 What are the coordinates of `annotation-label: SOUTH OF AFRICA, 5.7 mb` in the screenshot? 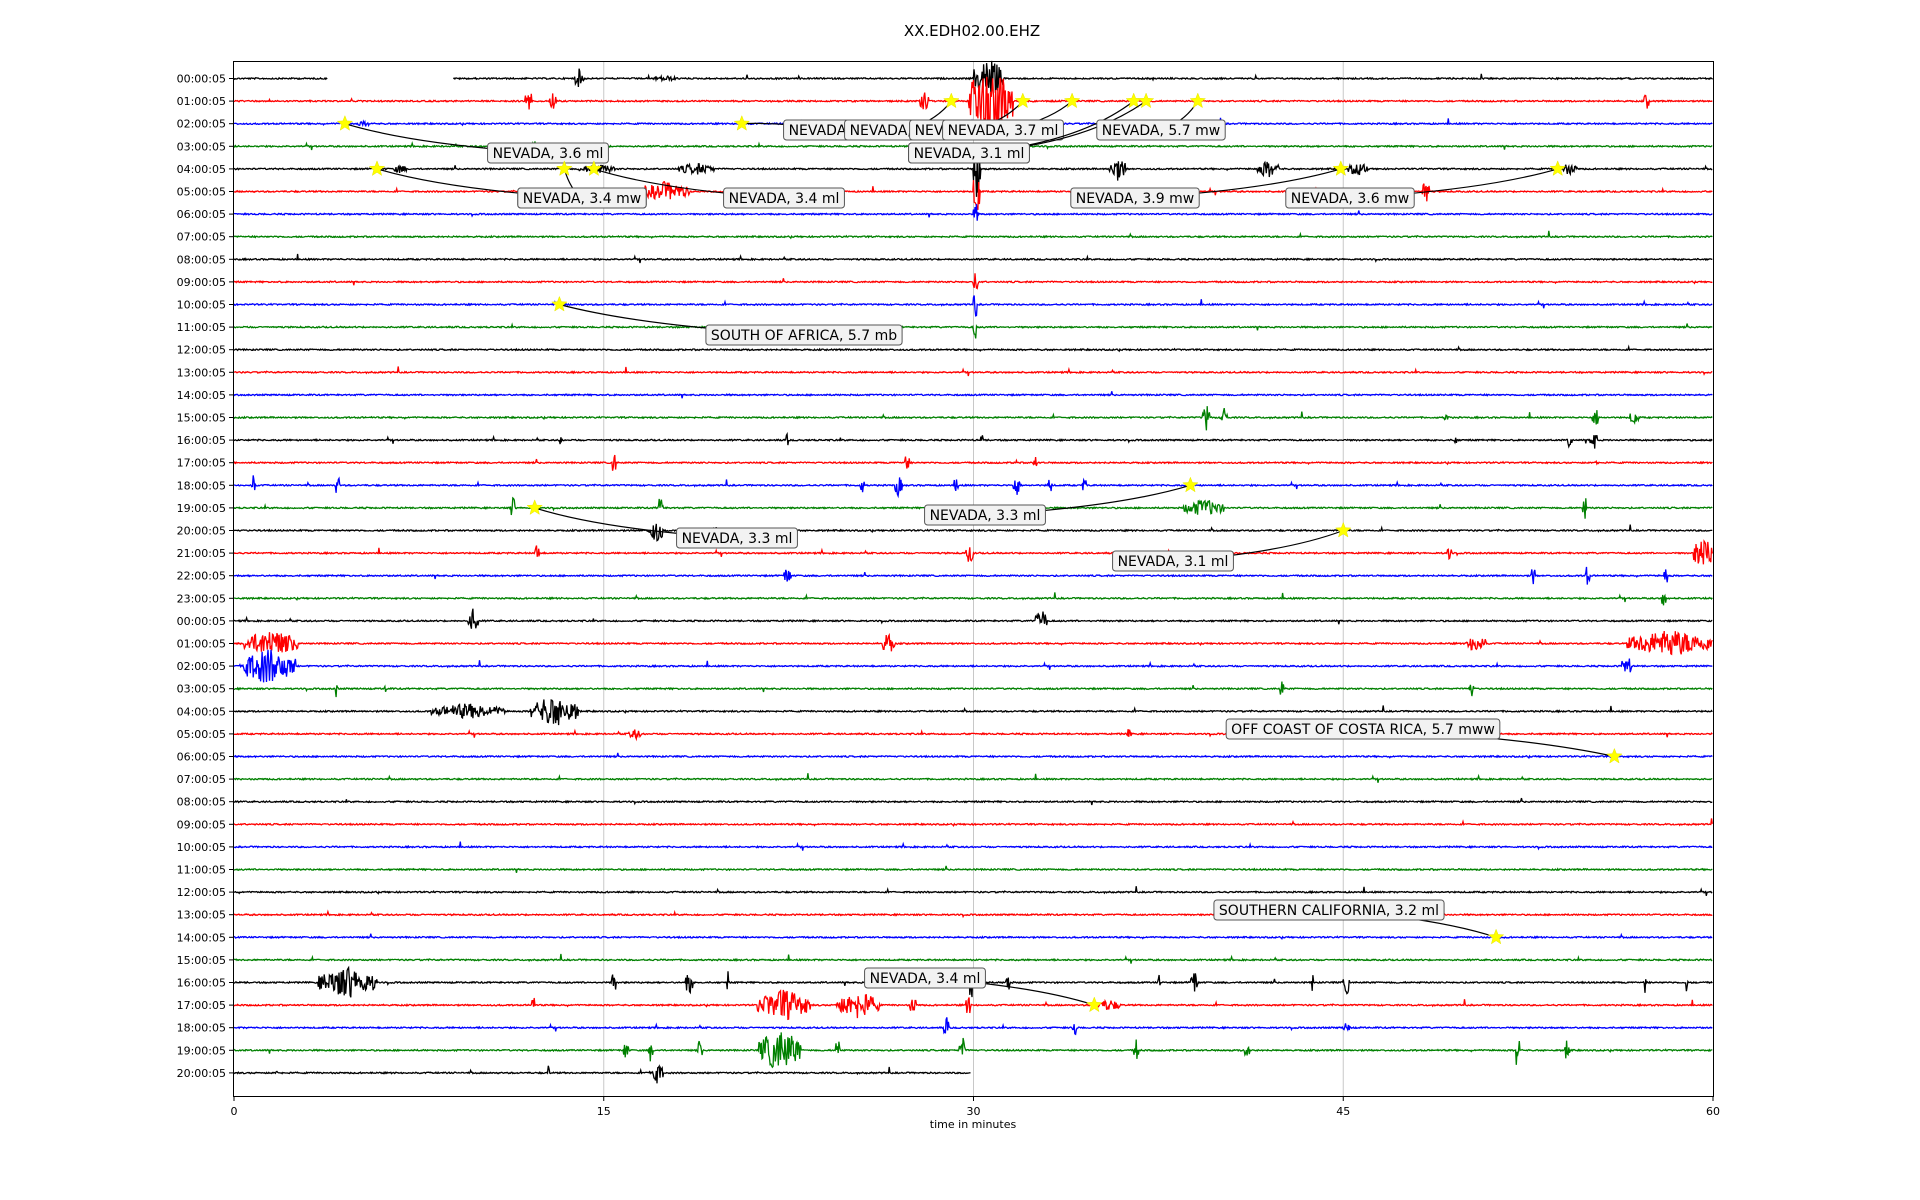 It's located at (804, 336).